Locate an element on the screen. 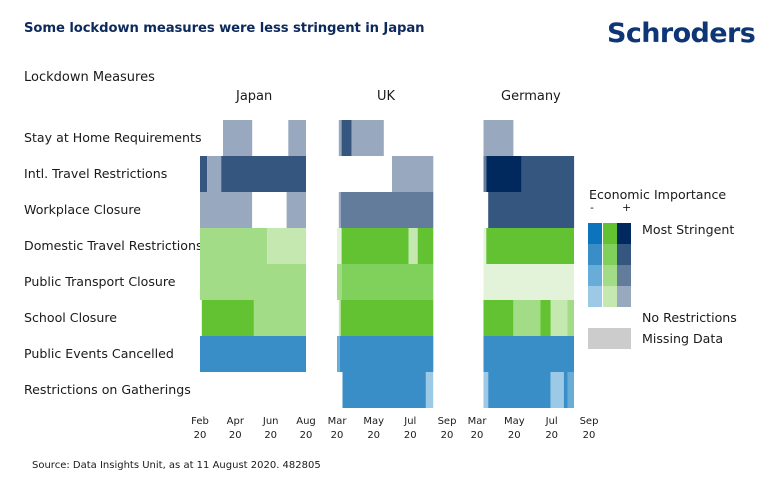 The width and height of the screenshot is (770, 488). legend-minus: - is located at coordinates (592, 207).